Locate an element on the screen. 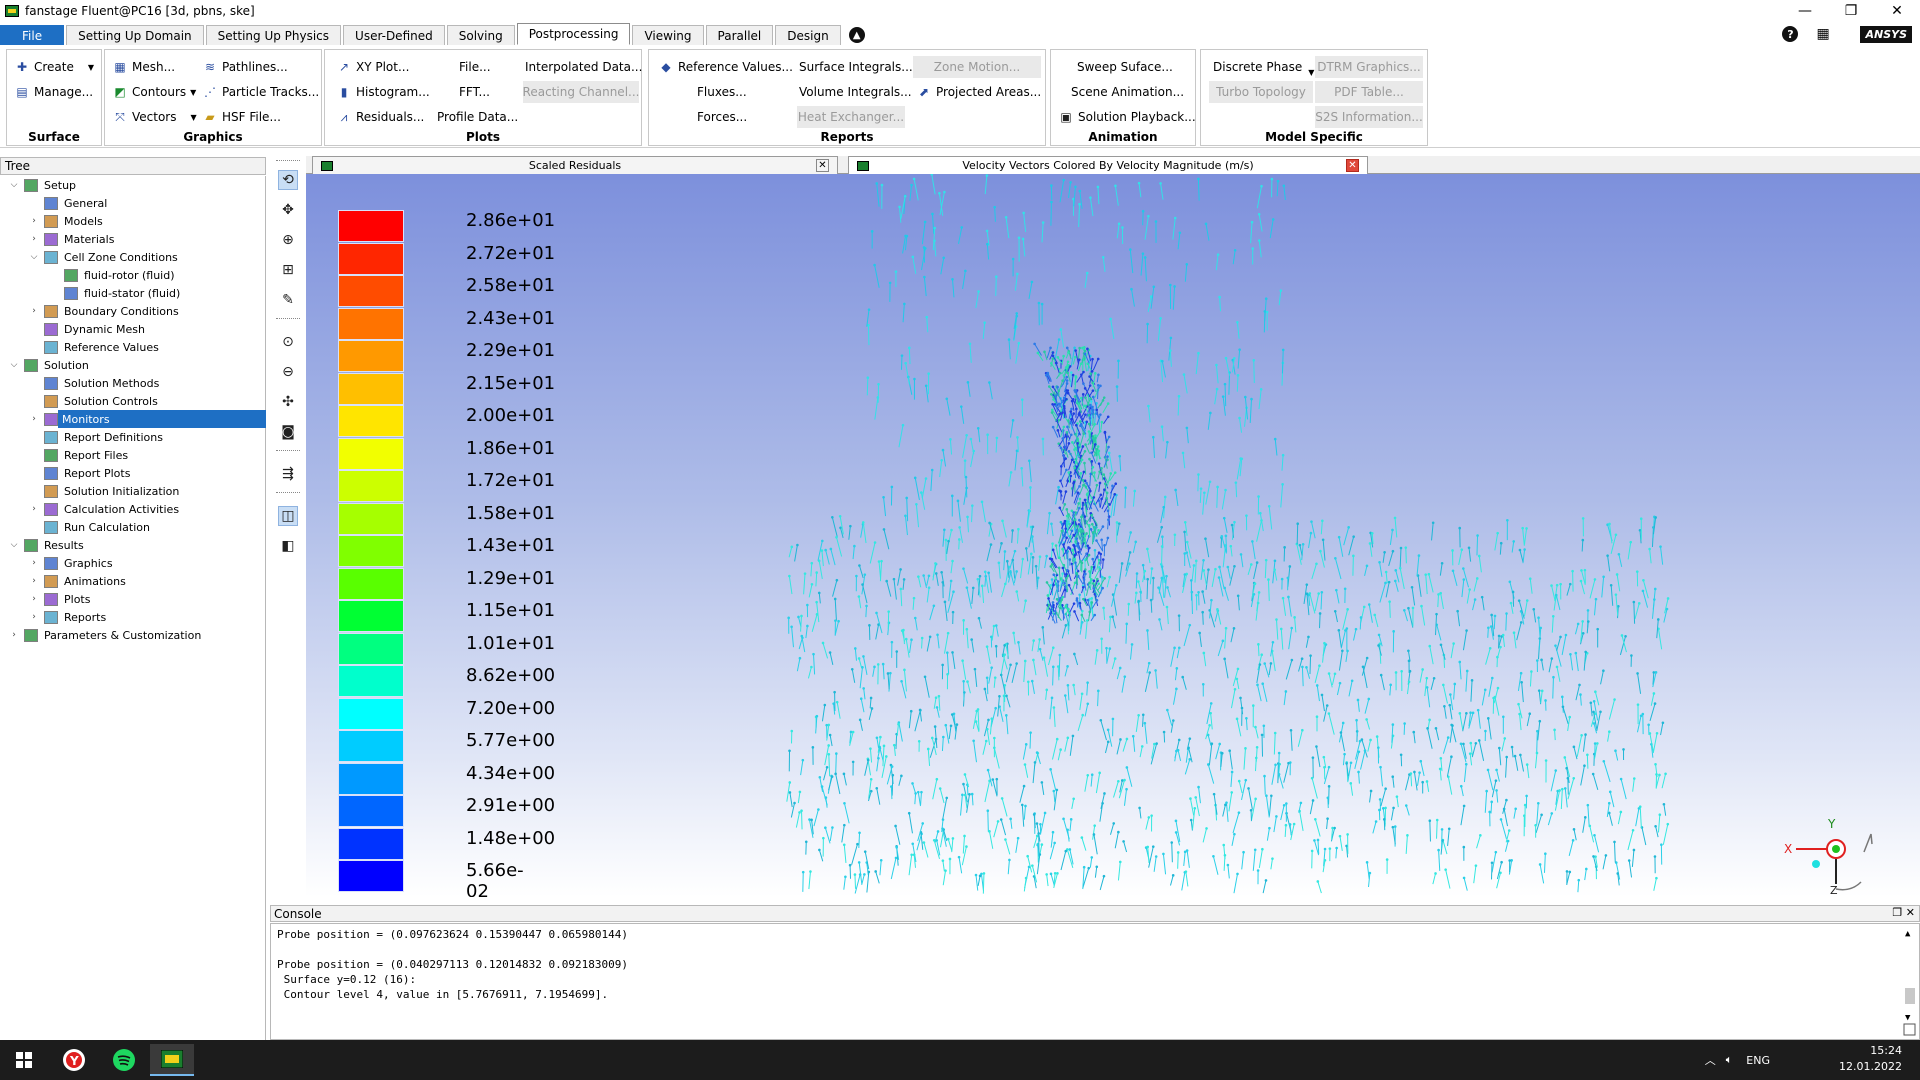 Image resolution: width=1920 pixels, height=1080 pixels. probe-icon: ✎ is located at coordinates (288, 300).